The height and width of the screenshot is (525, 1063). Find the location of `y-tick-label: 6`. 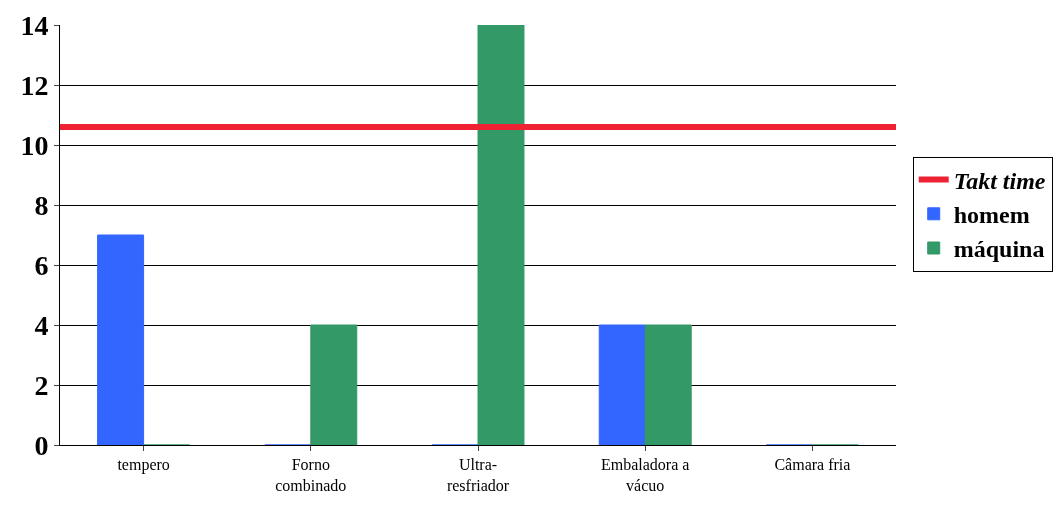

y-tick-label: 6 is located at coordinates (41, 265).